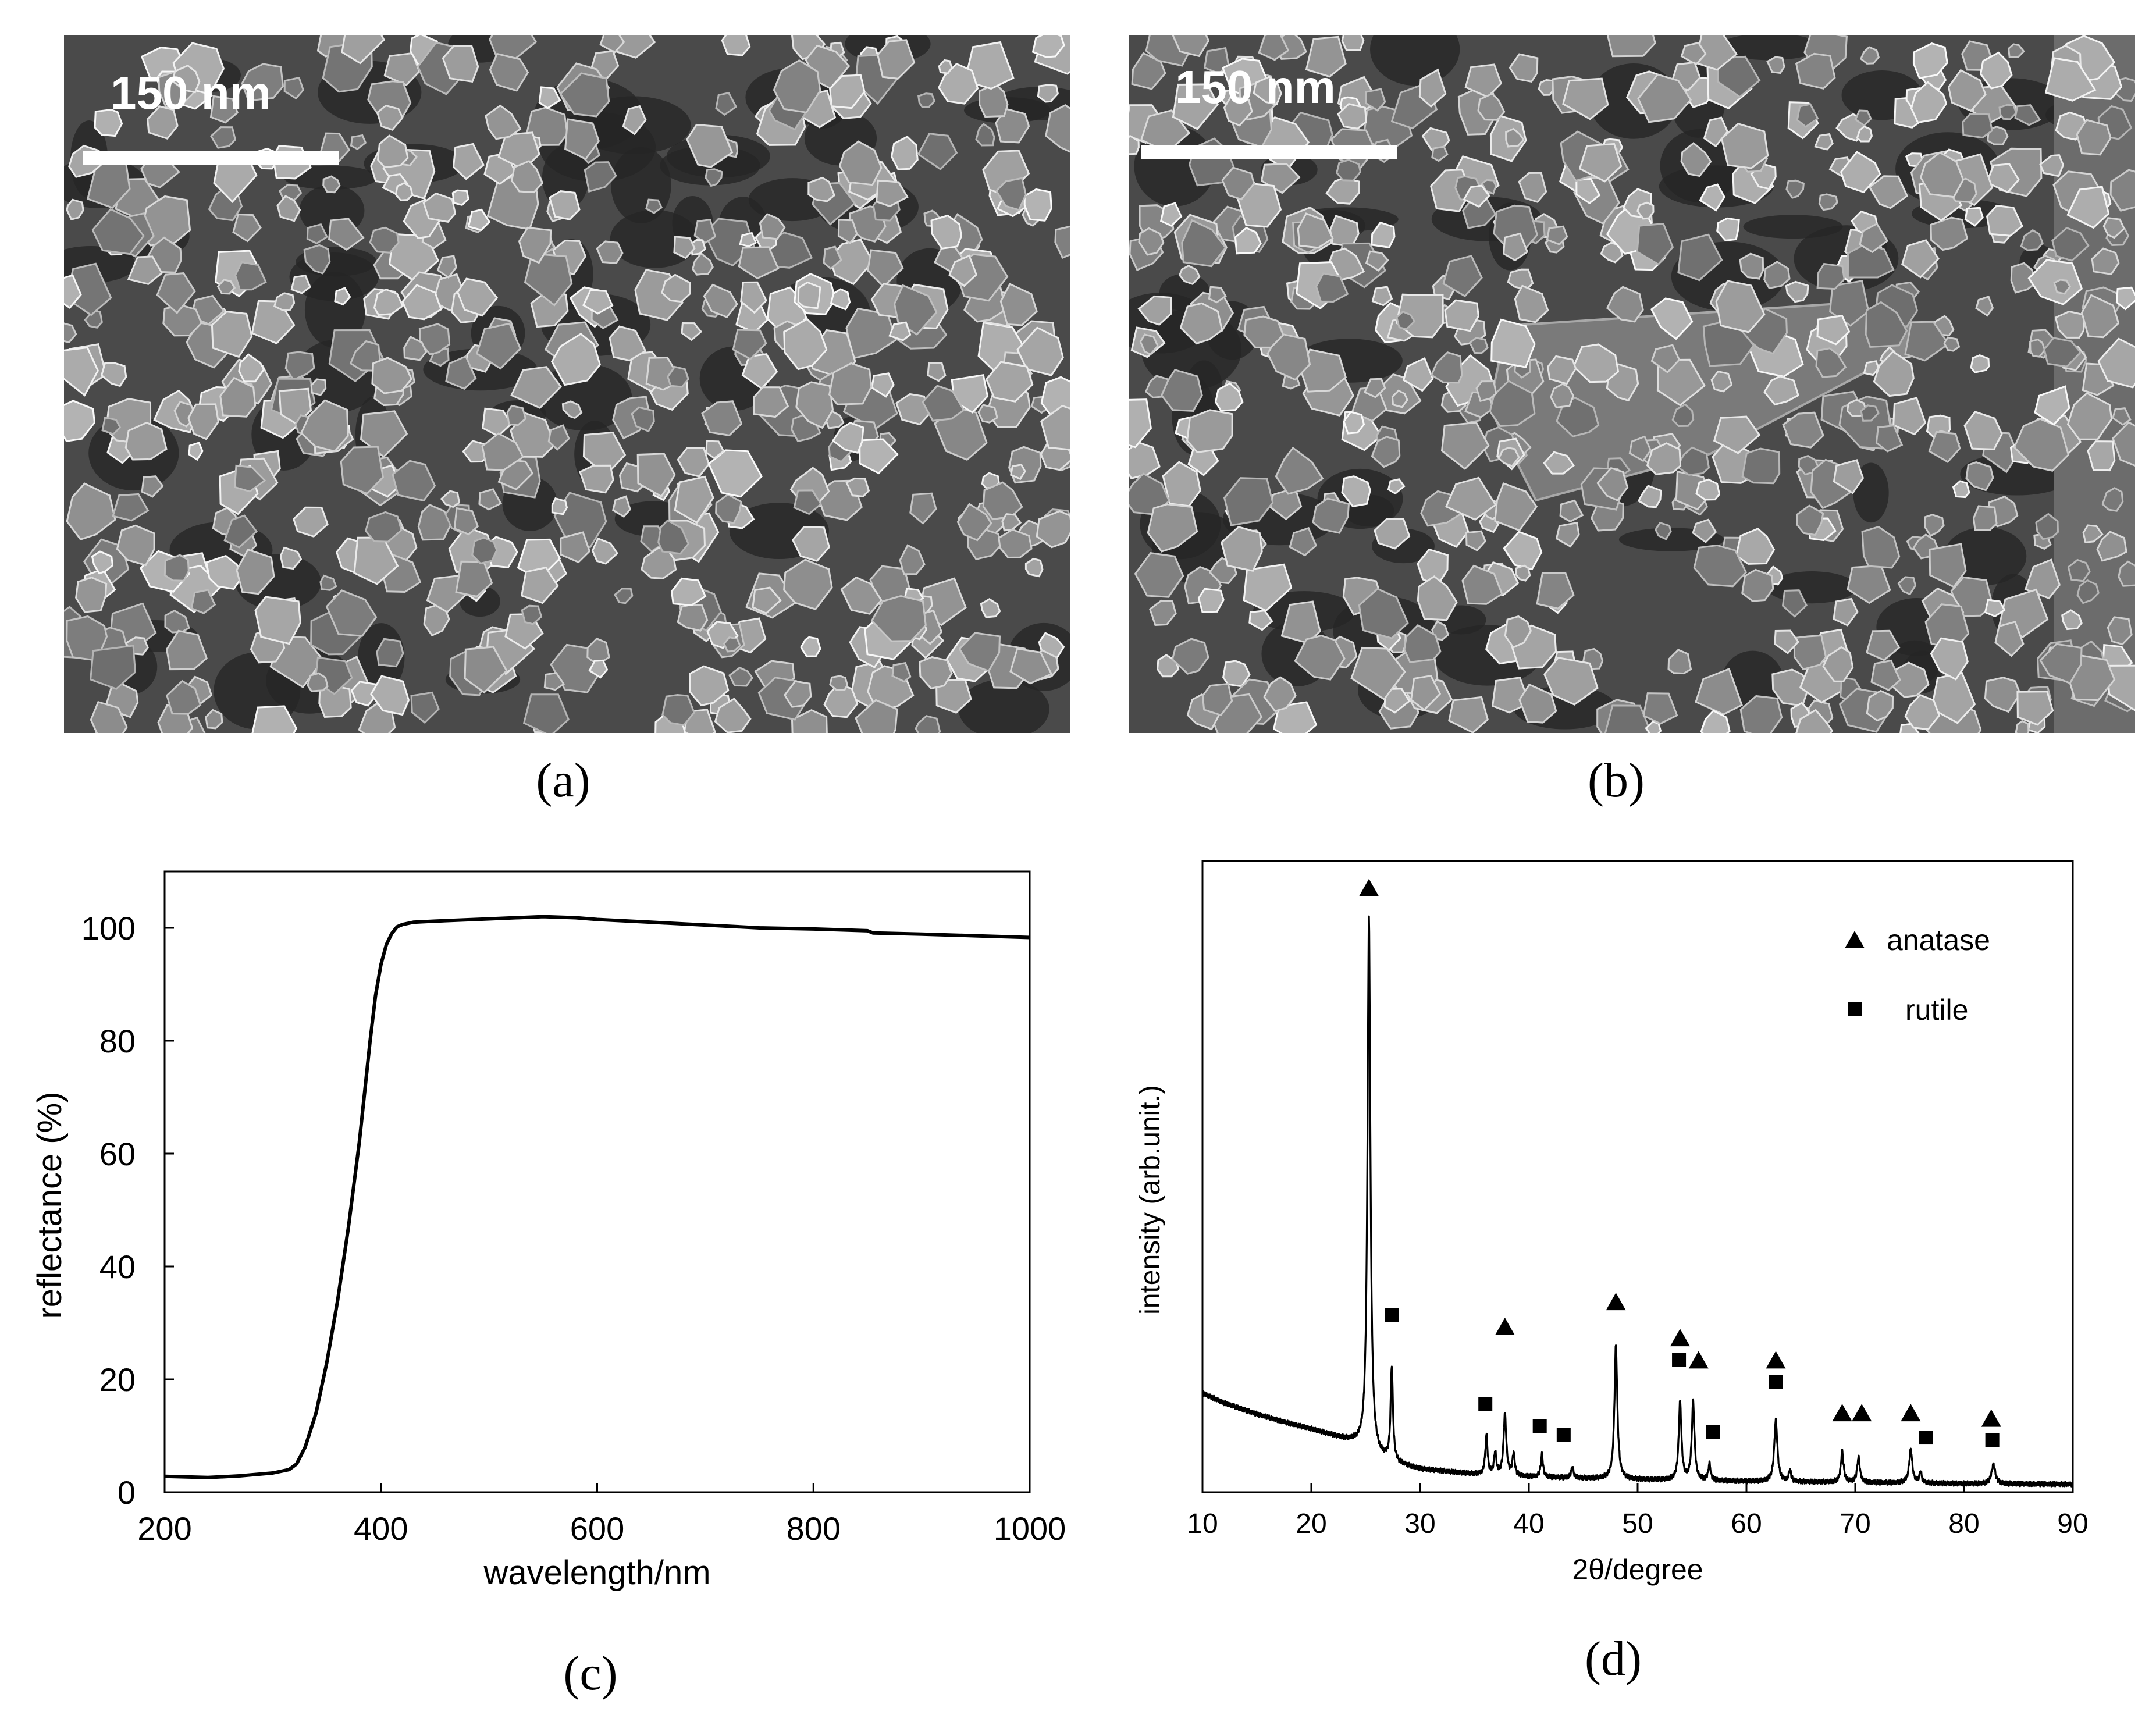 The height and width of the screenshot is (1715, 2156). I want to click on plot-frame, so click(597, 1181).